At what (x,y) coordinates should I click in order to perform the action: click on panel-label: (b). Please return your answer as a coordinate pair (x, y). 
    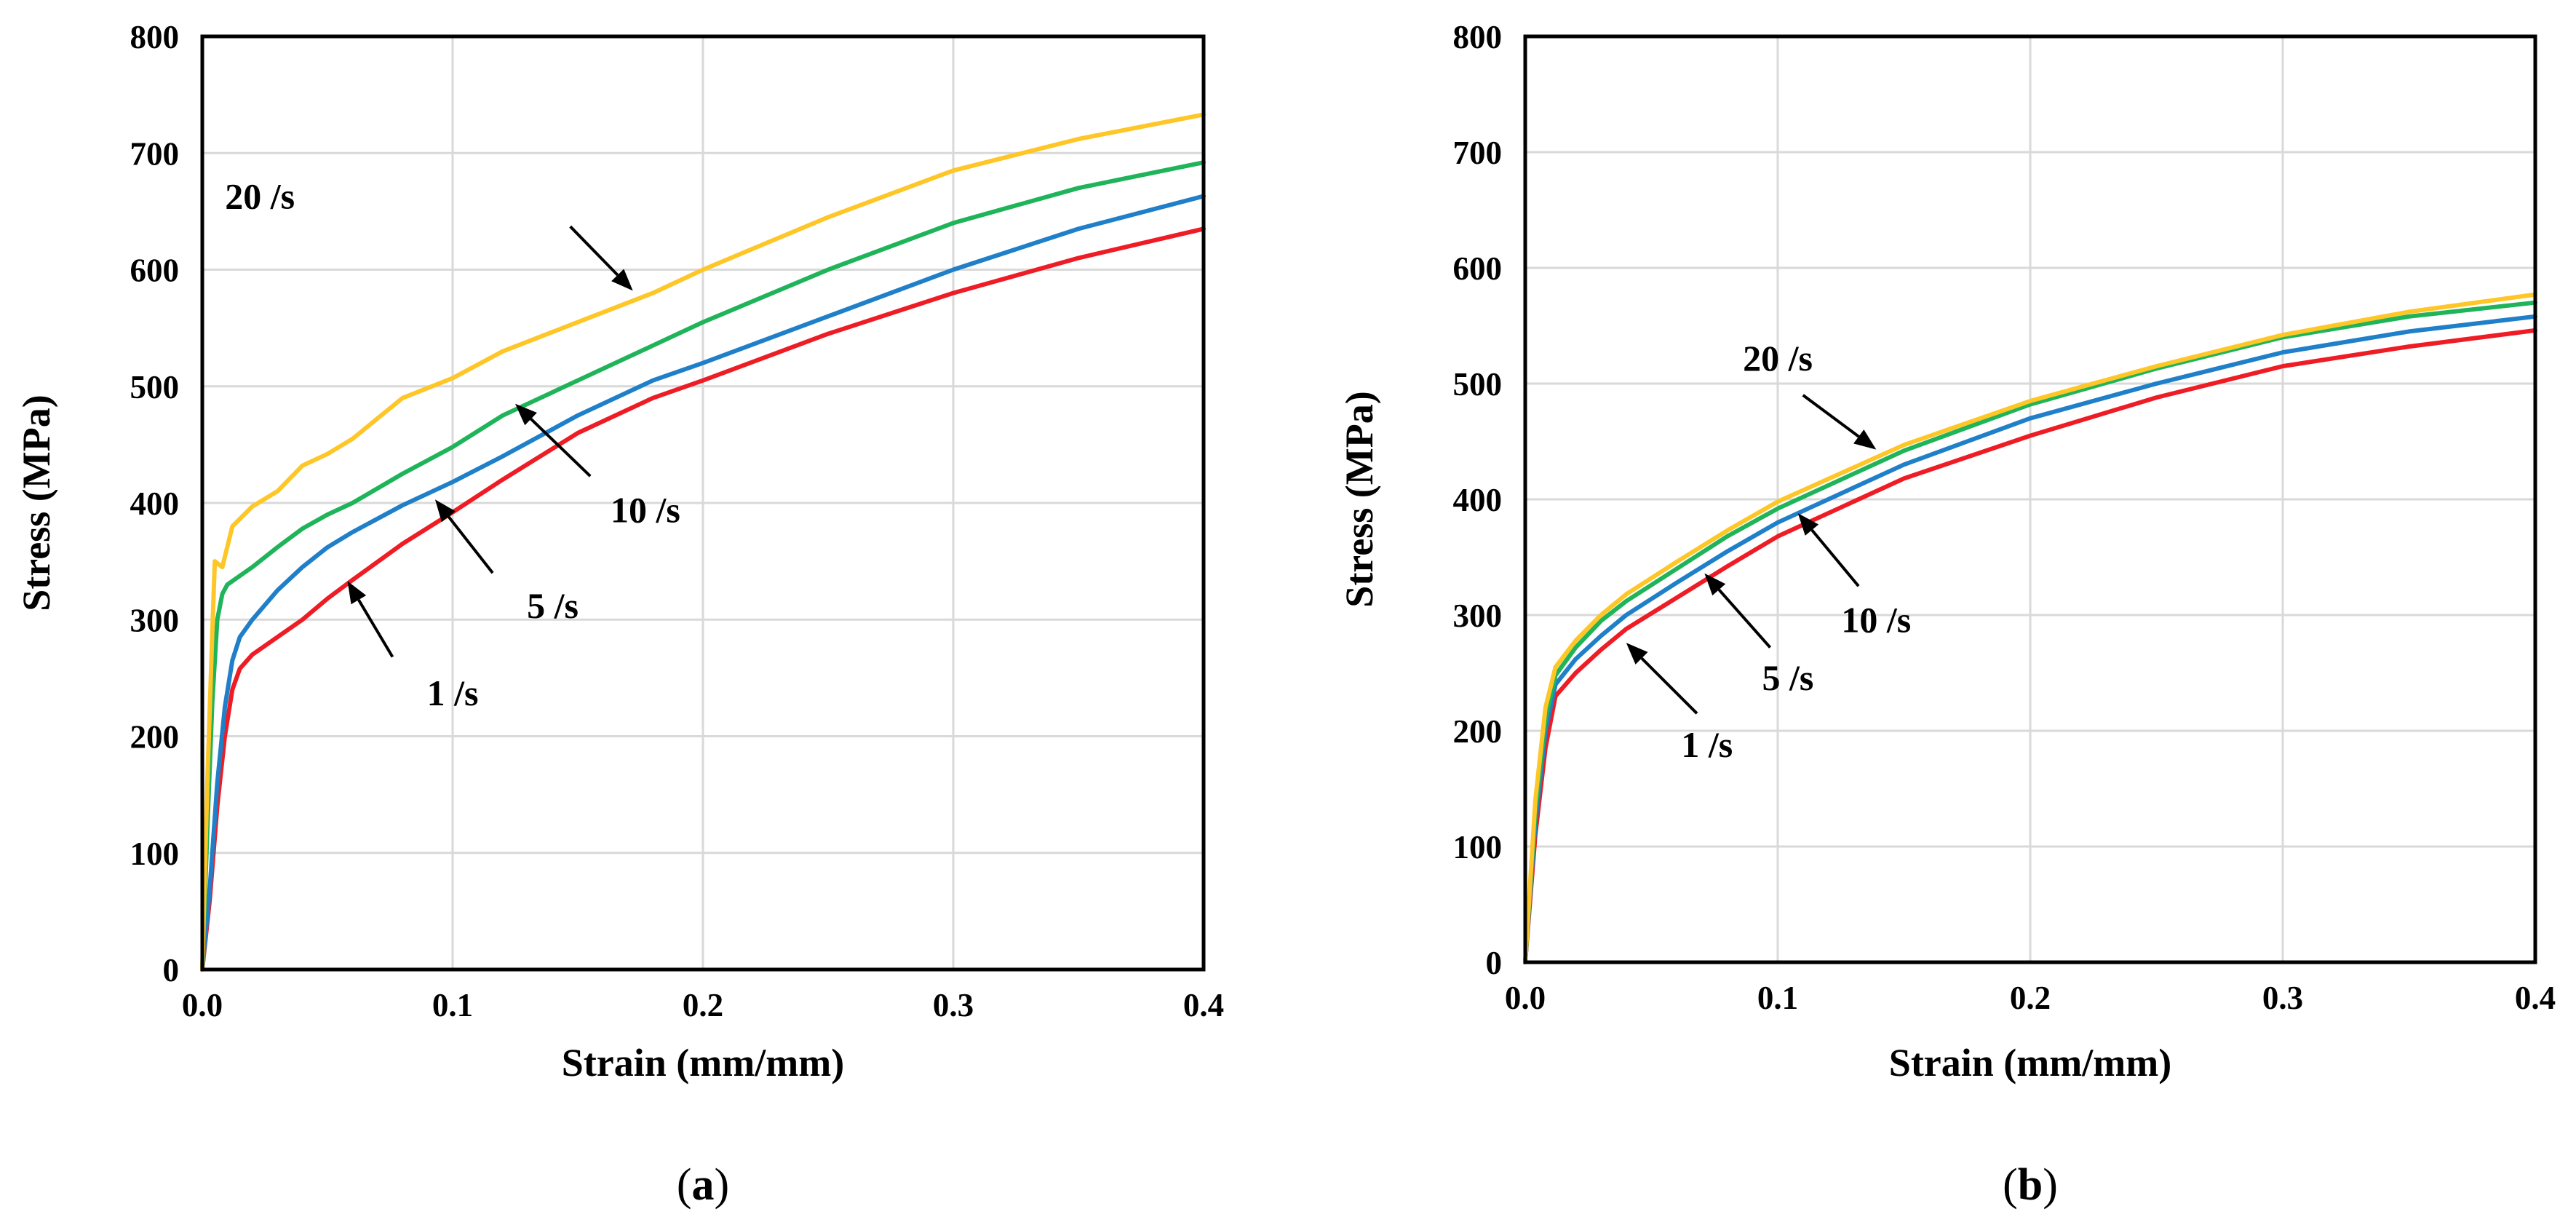
    Looking at the image, I should click on (2030, 1185).